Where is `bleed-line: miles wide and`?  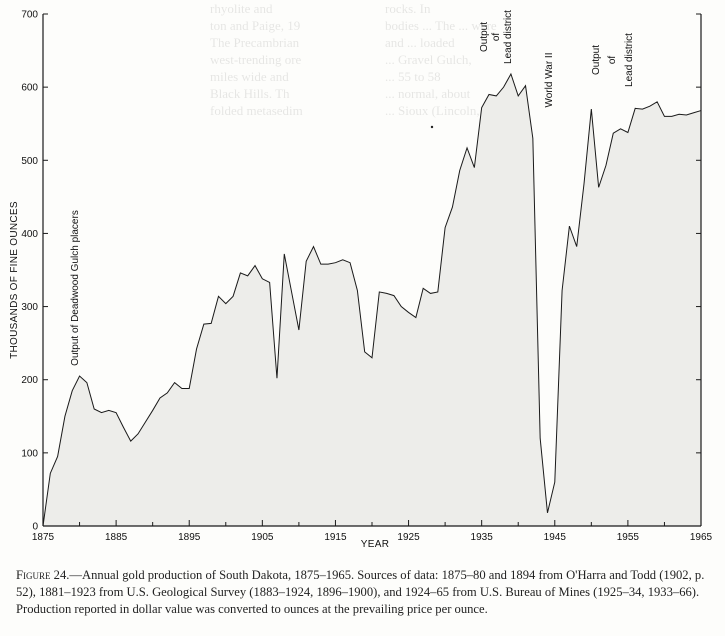
bleed-line: miles wide and is located at coordinates (249, 76).